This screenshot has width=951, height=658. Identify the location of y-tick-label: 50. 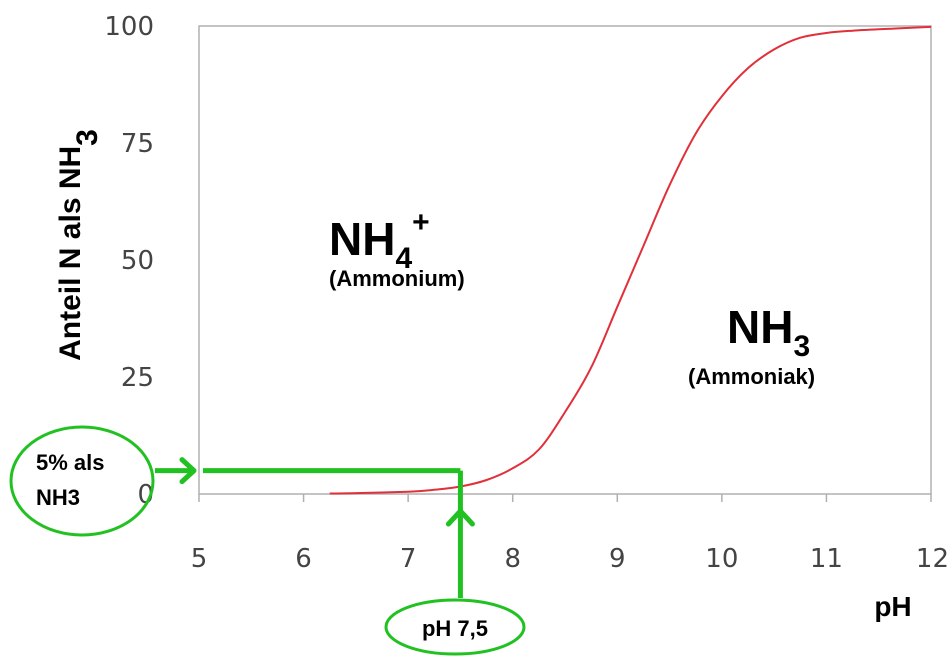
(137, 261).